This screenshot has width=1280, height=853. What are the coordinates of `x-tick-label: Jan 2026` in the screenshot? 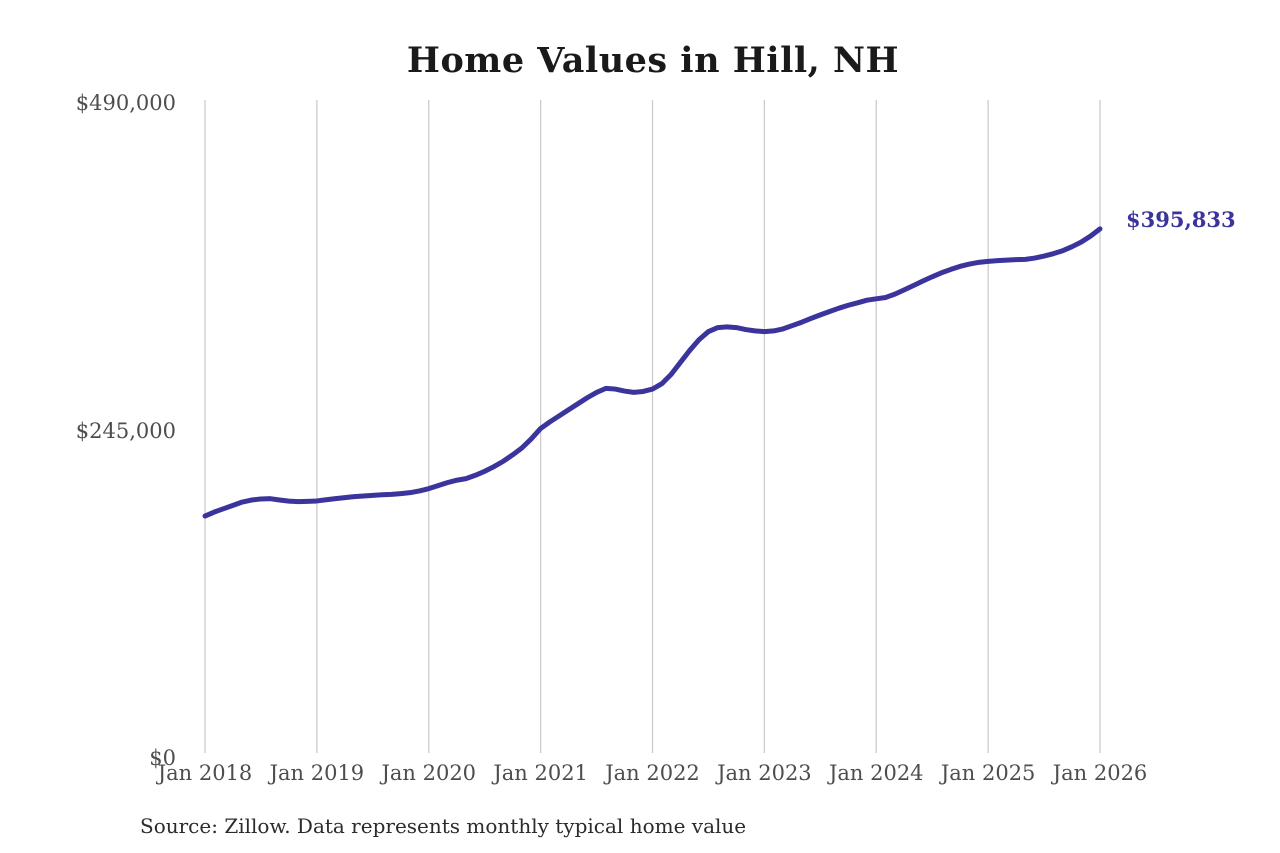 It's located at (1100, 773).